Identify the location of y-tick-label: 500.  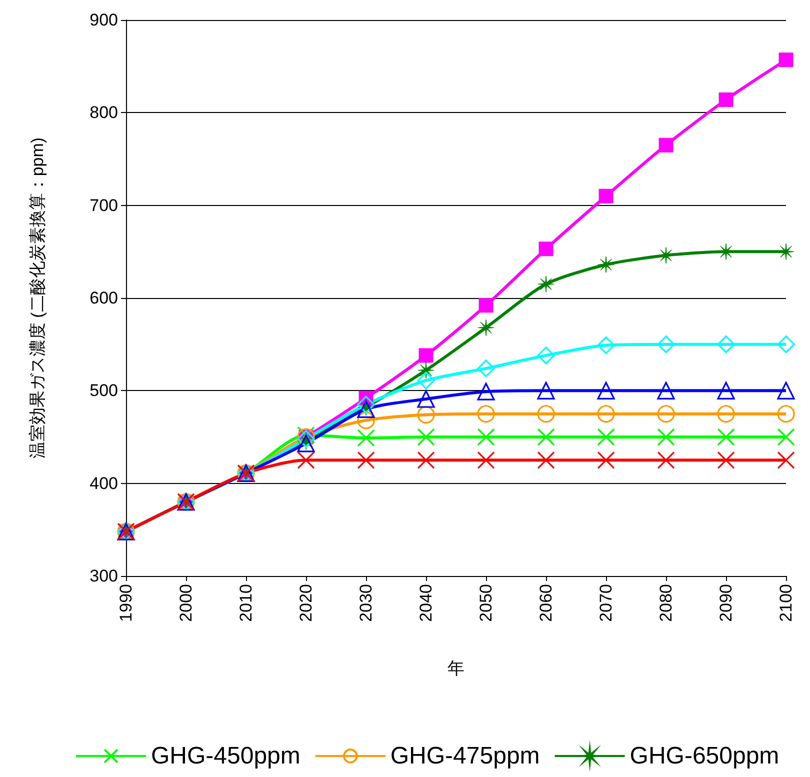
(104, 390).